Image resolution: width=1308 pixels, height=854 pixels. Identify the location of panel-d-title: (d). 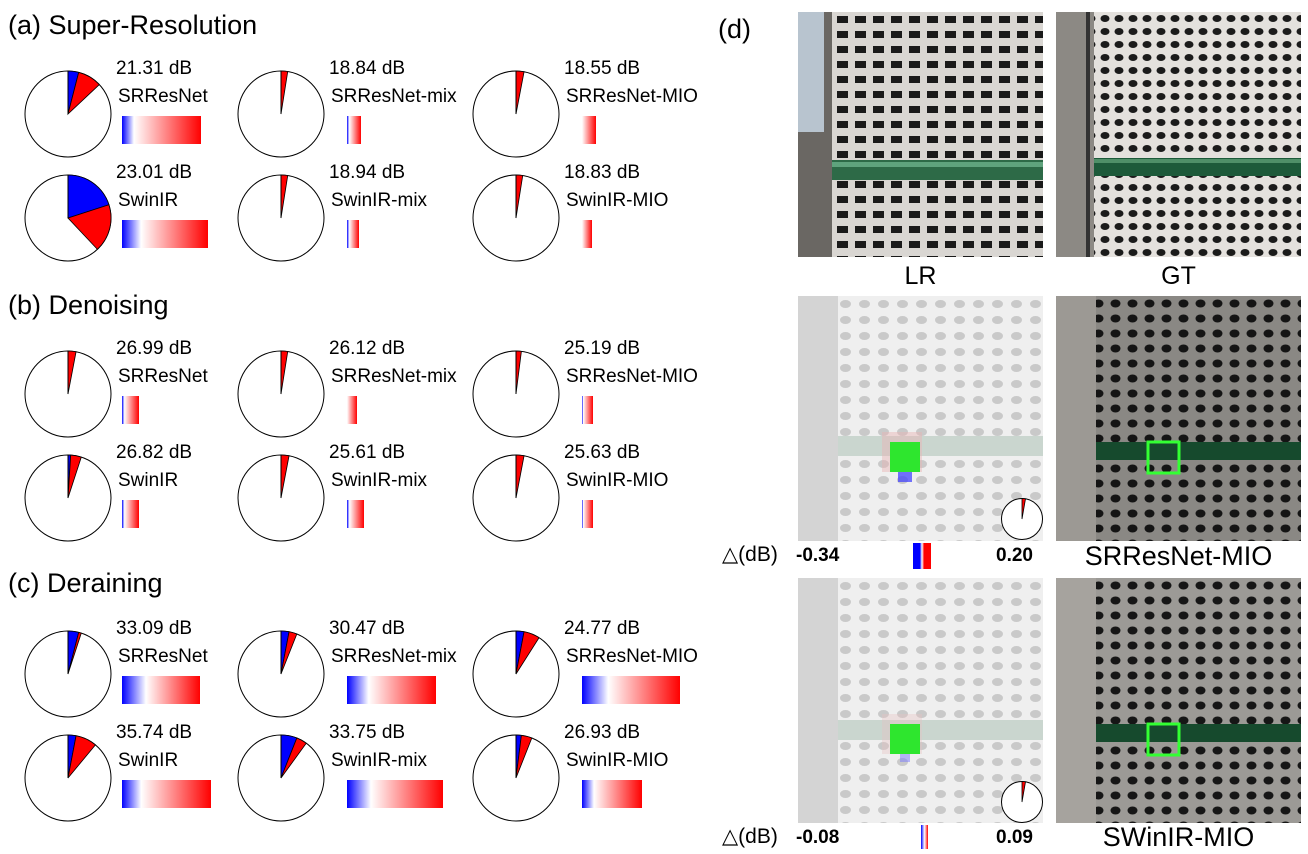
(734, 29).